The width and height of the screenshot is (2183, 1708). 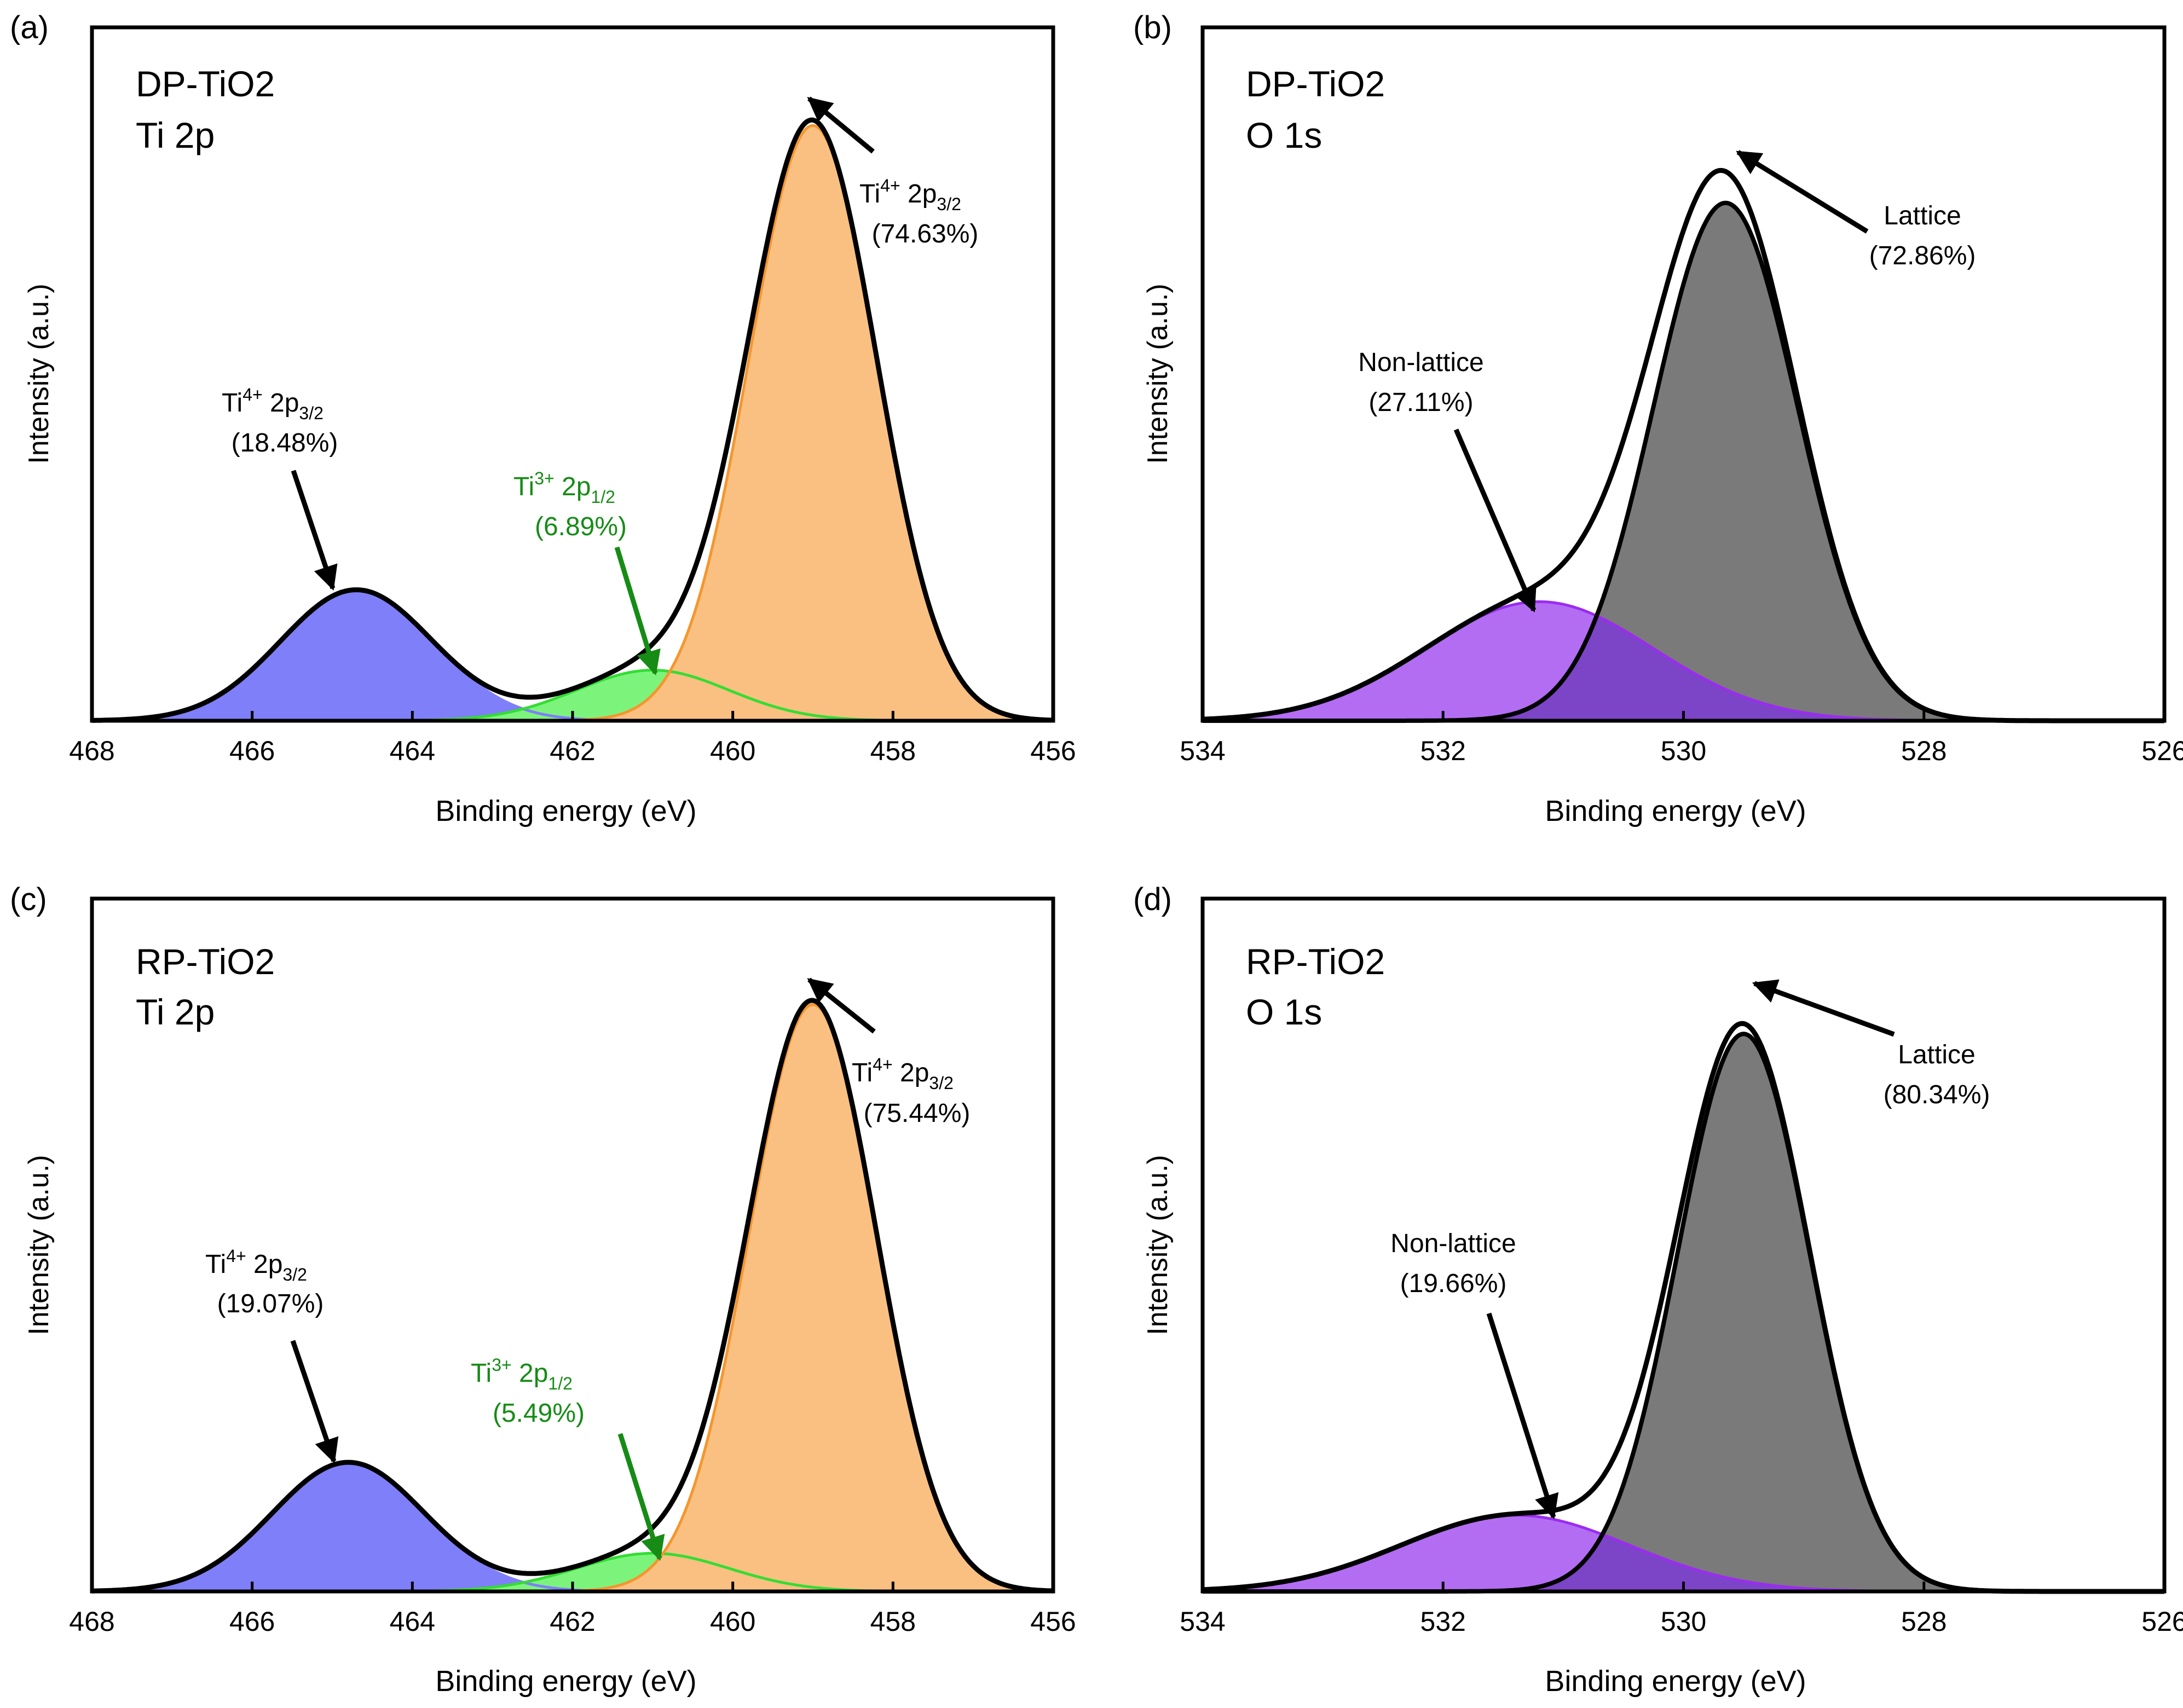 What do you see at coordinates (1675, 1681) in the screenshot?
I see `panel-d-xlabel: Binding energy (eV)` at bounding box center [1675, 1681].